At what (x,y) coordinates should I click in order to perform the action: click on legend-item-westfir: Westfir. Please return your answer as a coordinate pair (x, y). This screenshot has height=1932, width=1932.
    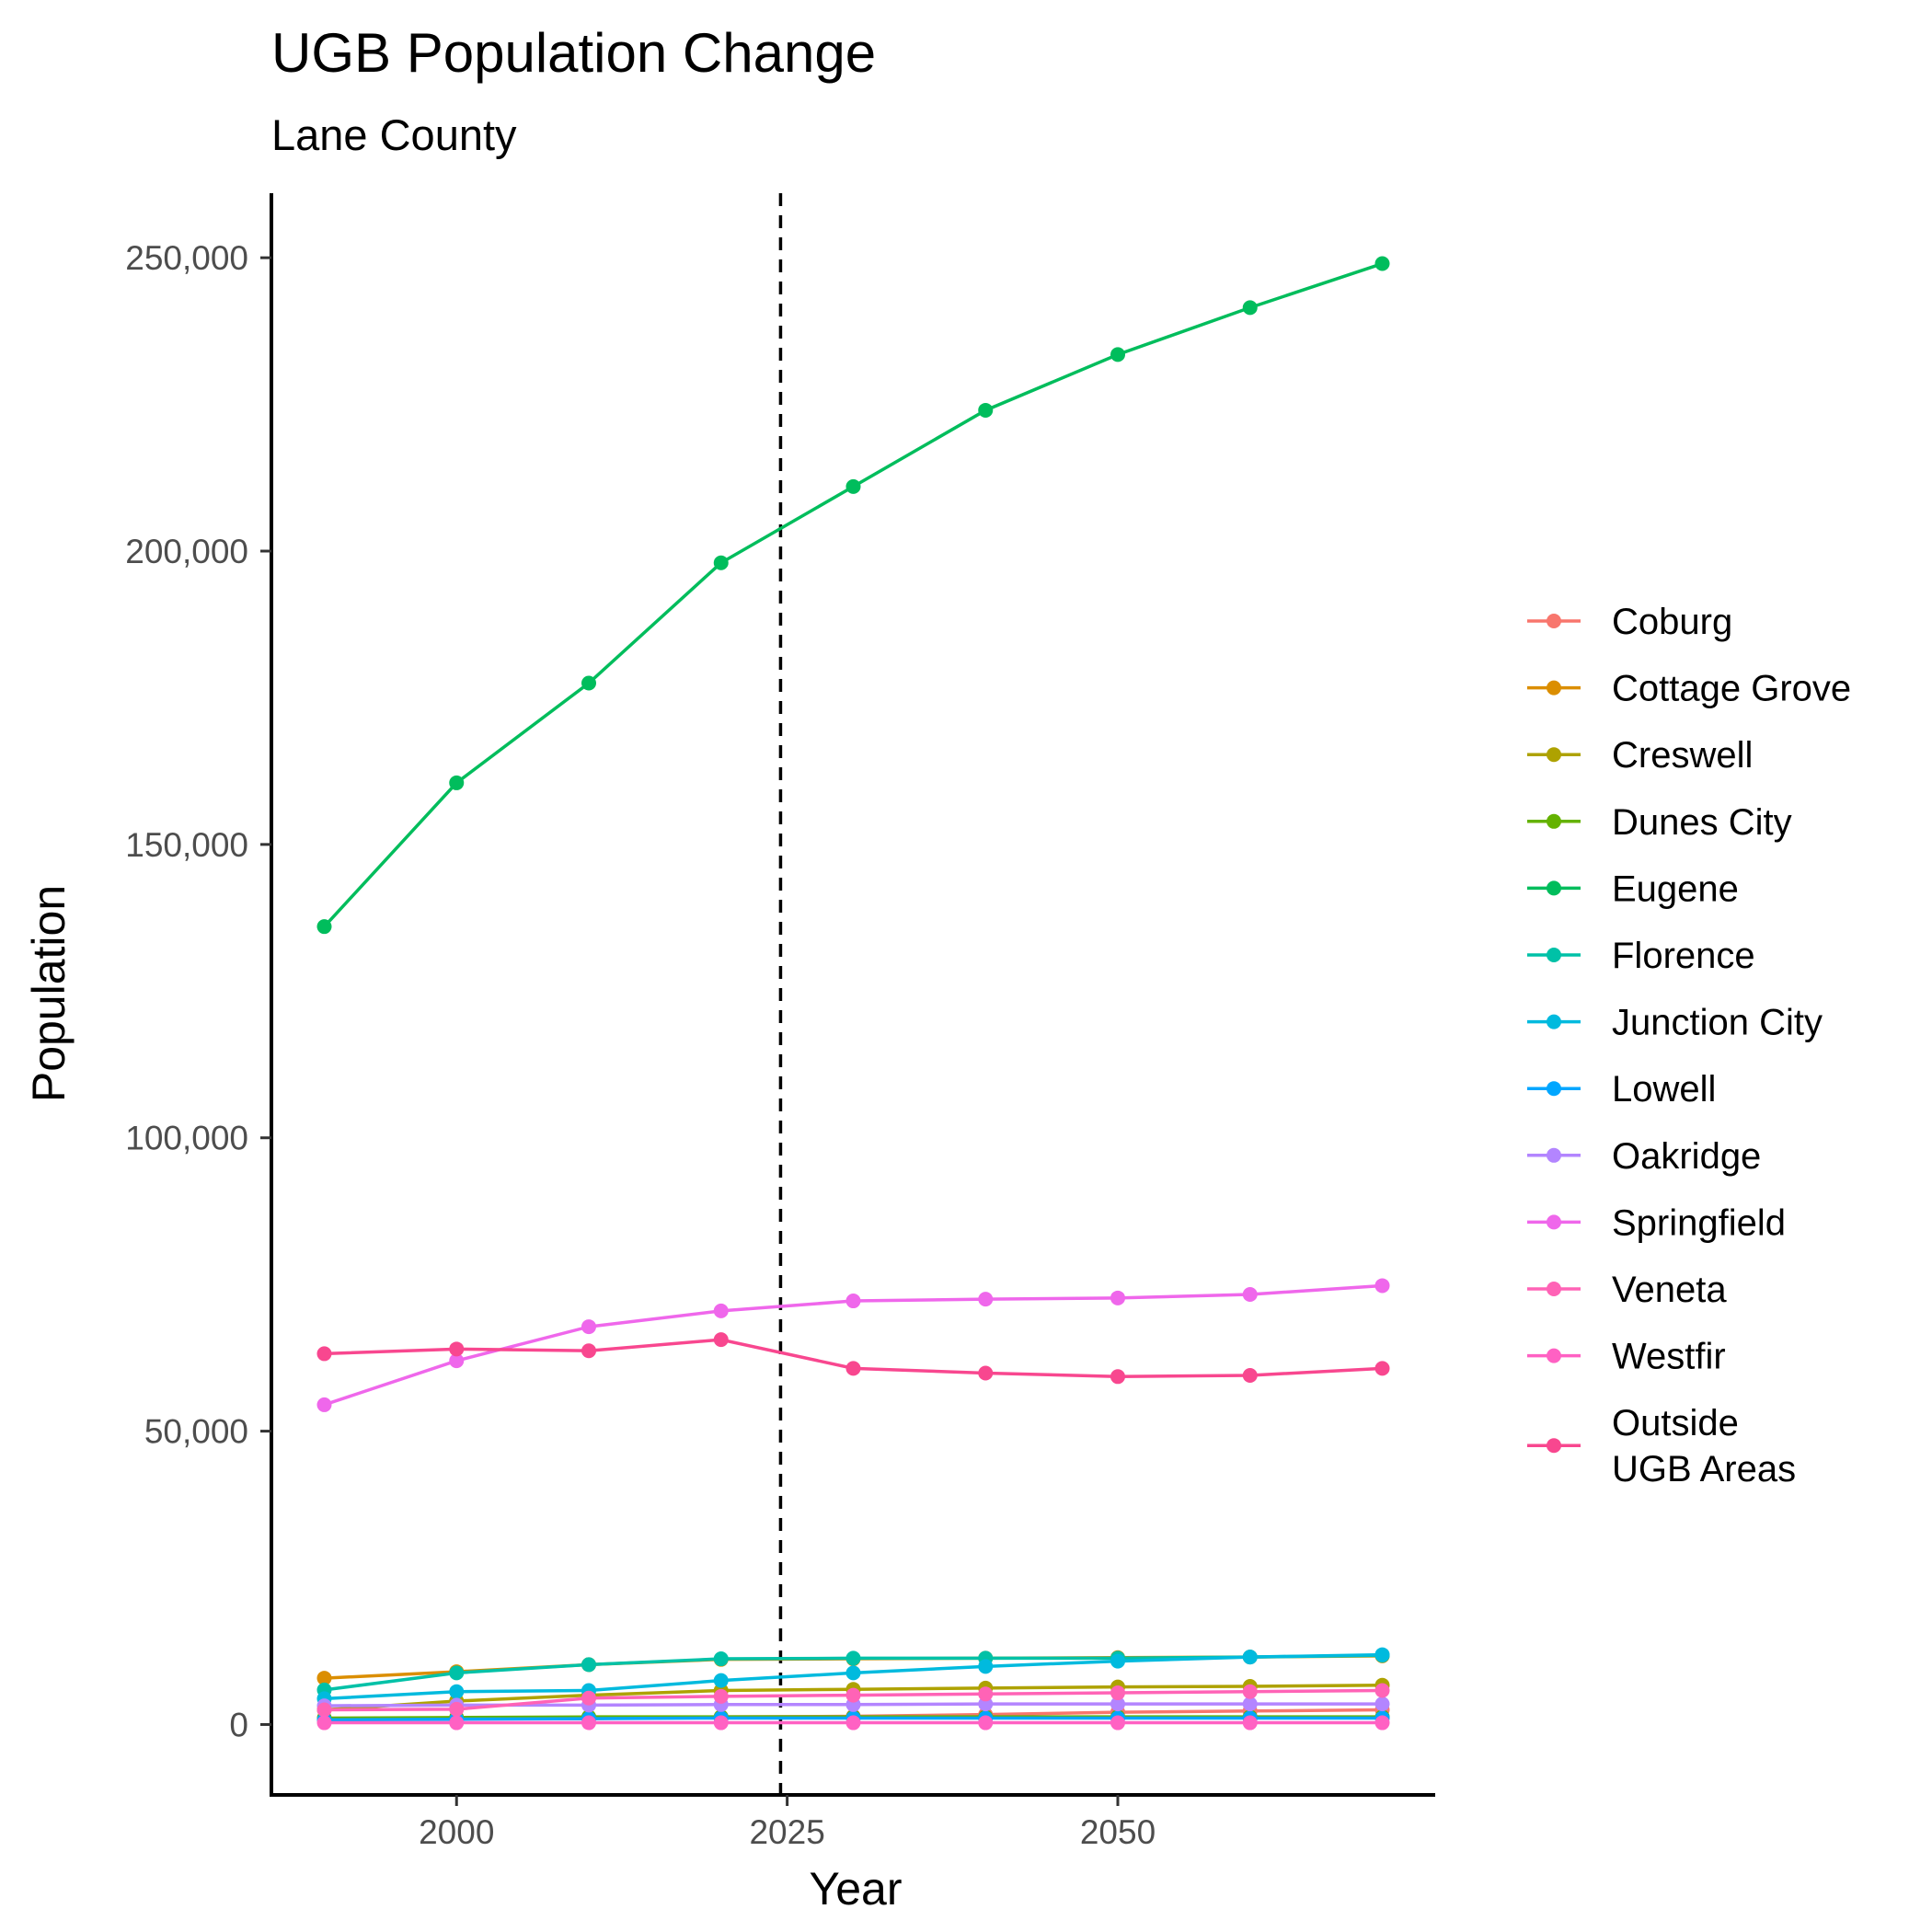
    Looking at the image, I should click on (1626, 1357).